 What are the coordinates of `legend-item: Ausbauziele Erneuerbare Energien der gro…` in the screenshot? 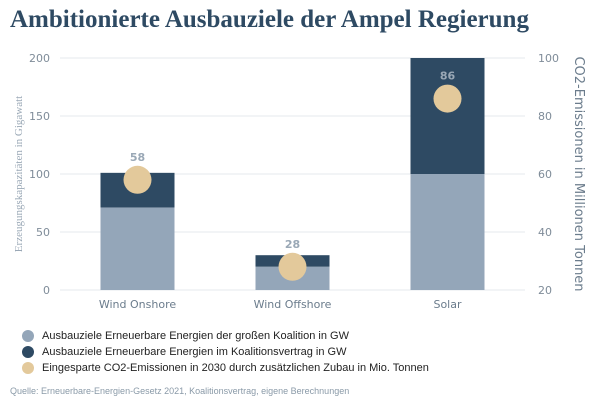 It's located at (225, 336).